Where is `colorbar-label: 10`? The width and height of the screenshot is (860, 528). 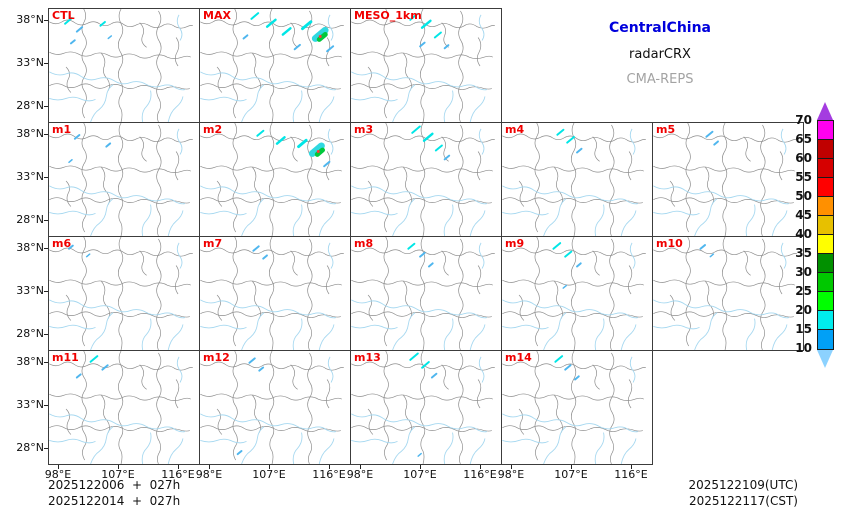 colorbar-label: 10 is located at coordinates (803, 348).